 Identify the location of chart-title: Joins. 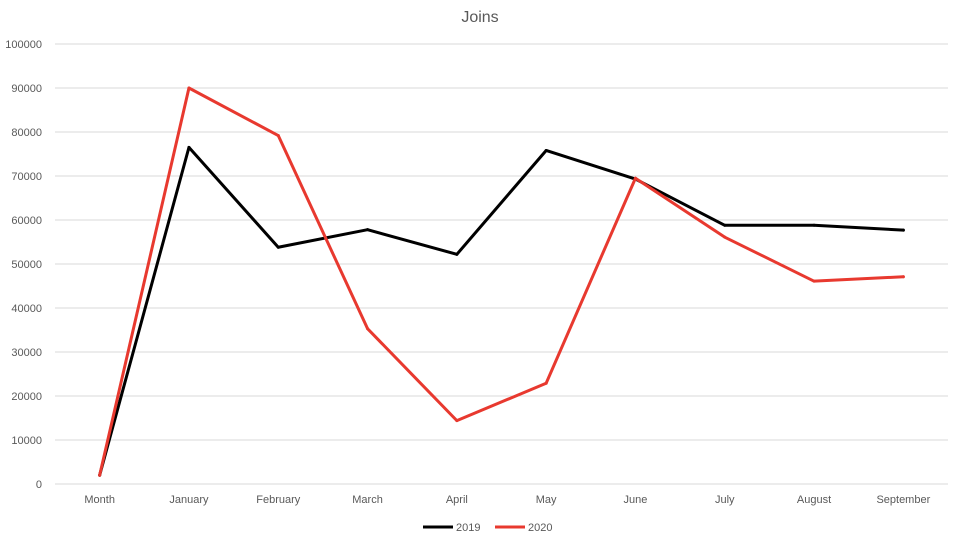
(479, 17).